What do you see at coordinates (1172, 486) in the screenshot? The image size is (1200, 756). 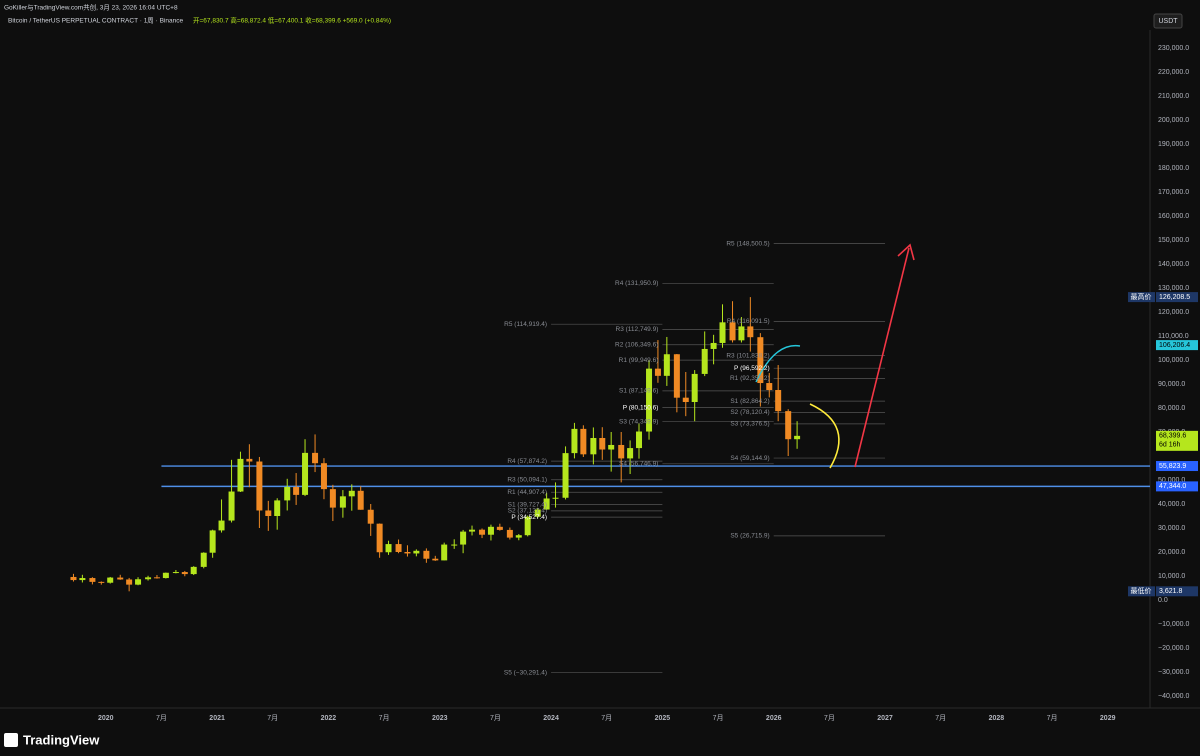 I see `price-badge-label: 47,344.0` at bounding box center [1172, 486].